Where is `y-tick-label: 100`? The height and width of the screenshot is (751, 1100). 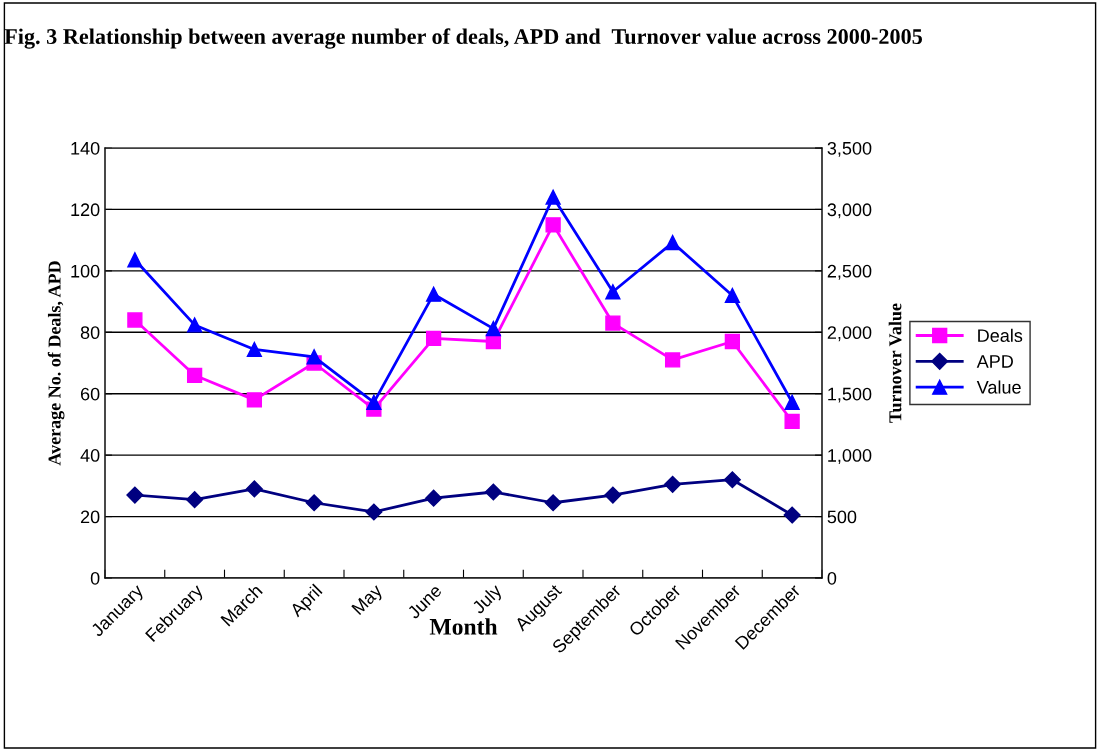 y-tick-label: 100 is located at coordinates (85, 271).